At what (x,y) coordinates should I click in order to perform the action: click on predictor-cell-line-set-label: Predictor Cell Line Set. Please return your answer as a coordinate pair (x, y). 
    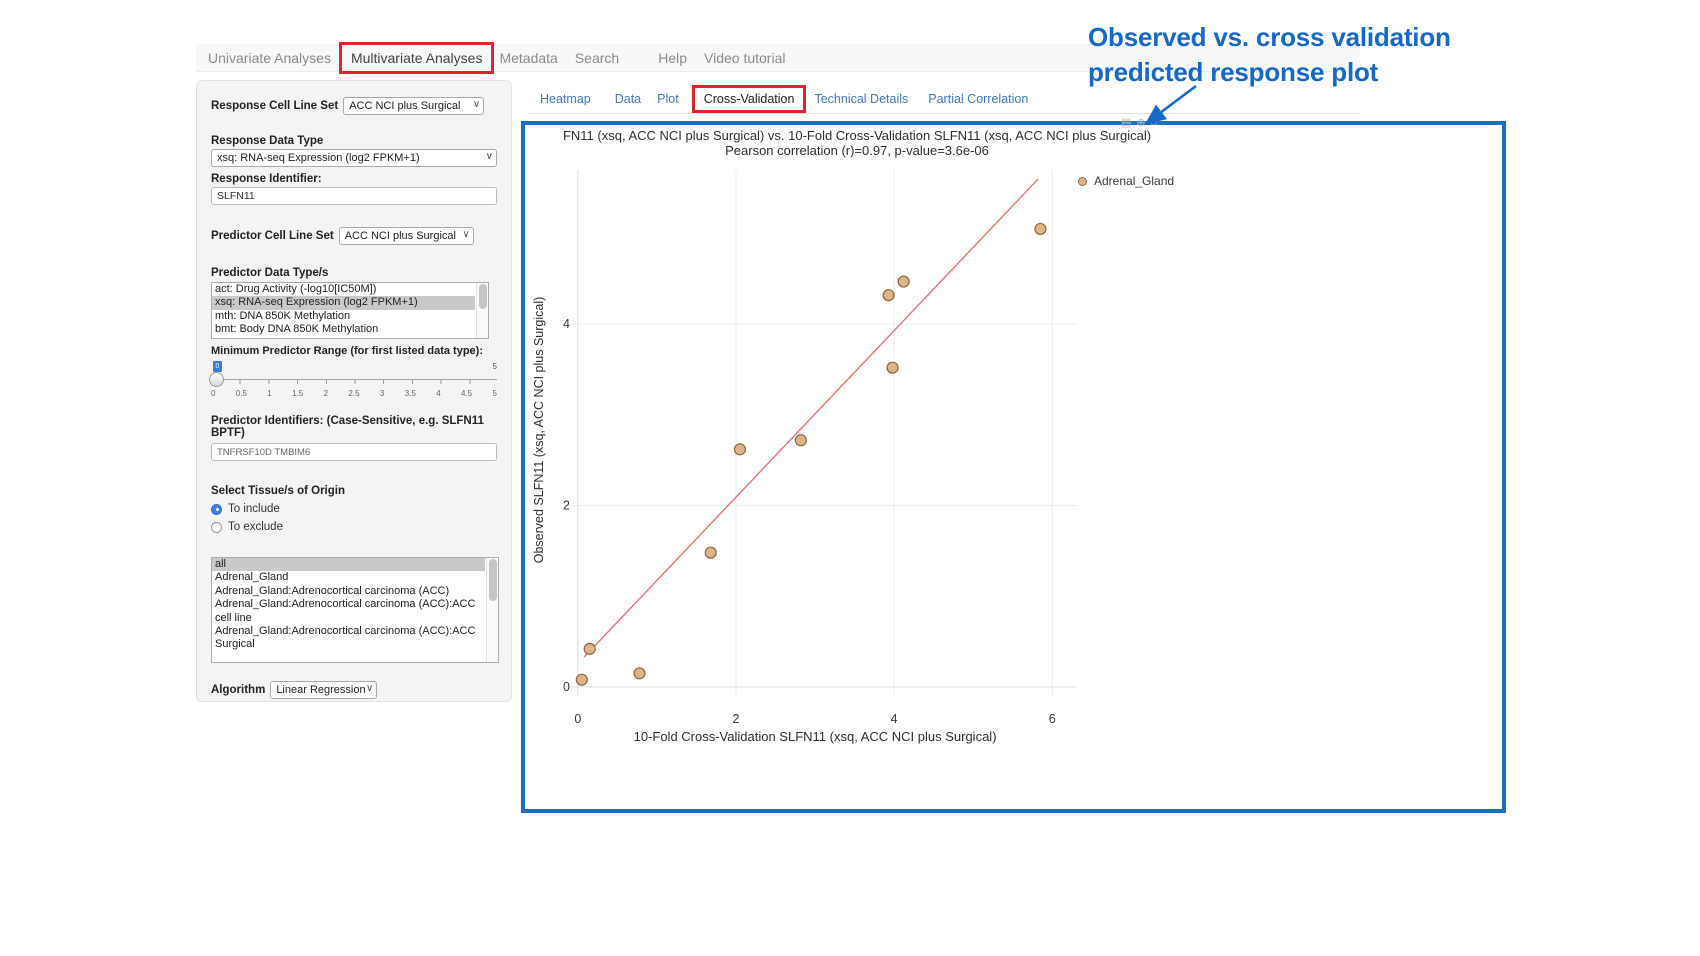
    Looking at the image, I should click on (272, 236).